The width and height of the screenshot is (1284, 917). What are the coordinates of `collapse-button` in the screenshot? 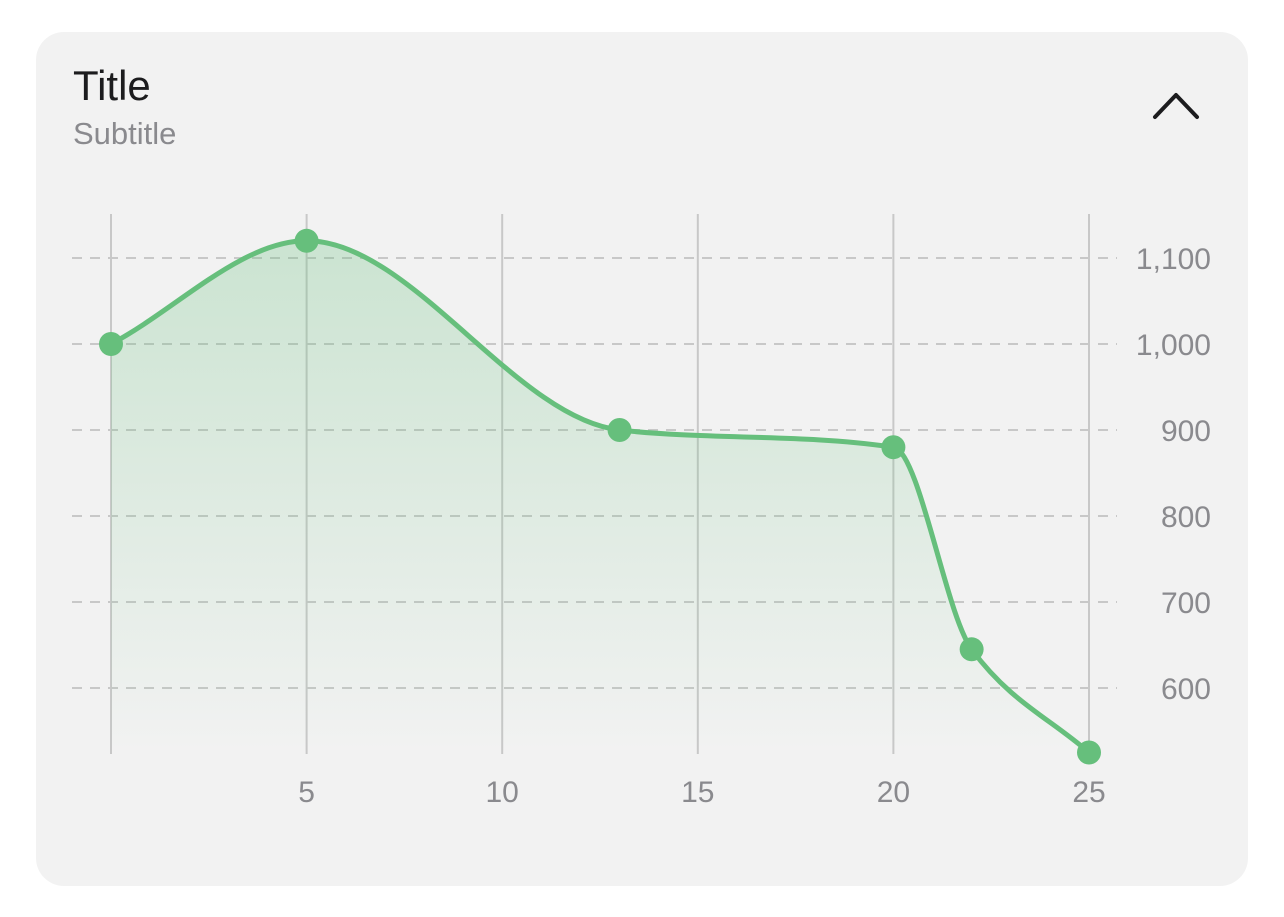 It's located at (1176, 106).